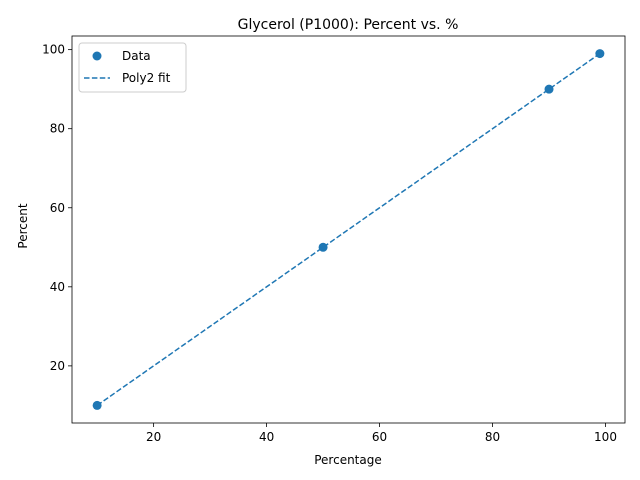 The height and width of the screenshot is (480, 640). Describe the element at coordinates (57, 366) in the screenshot. I see `y-tick-label: 20` at that location.